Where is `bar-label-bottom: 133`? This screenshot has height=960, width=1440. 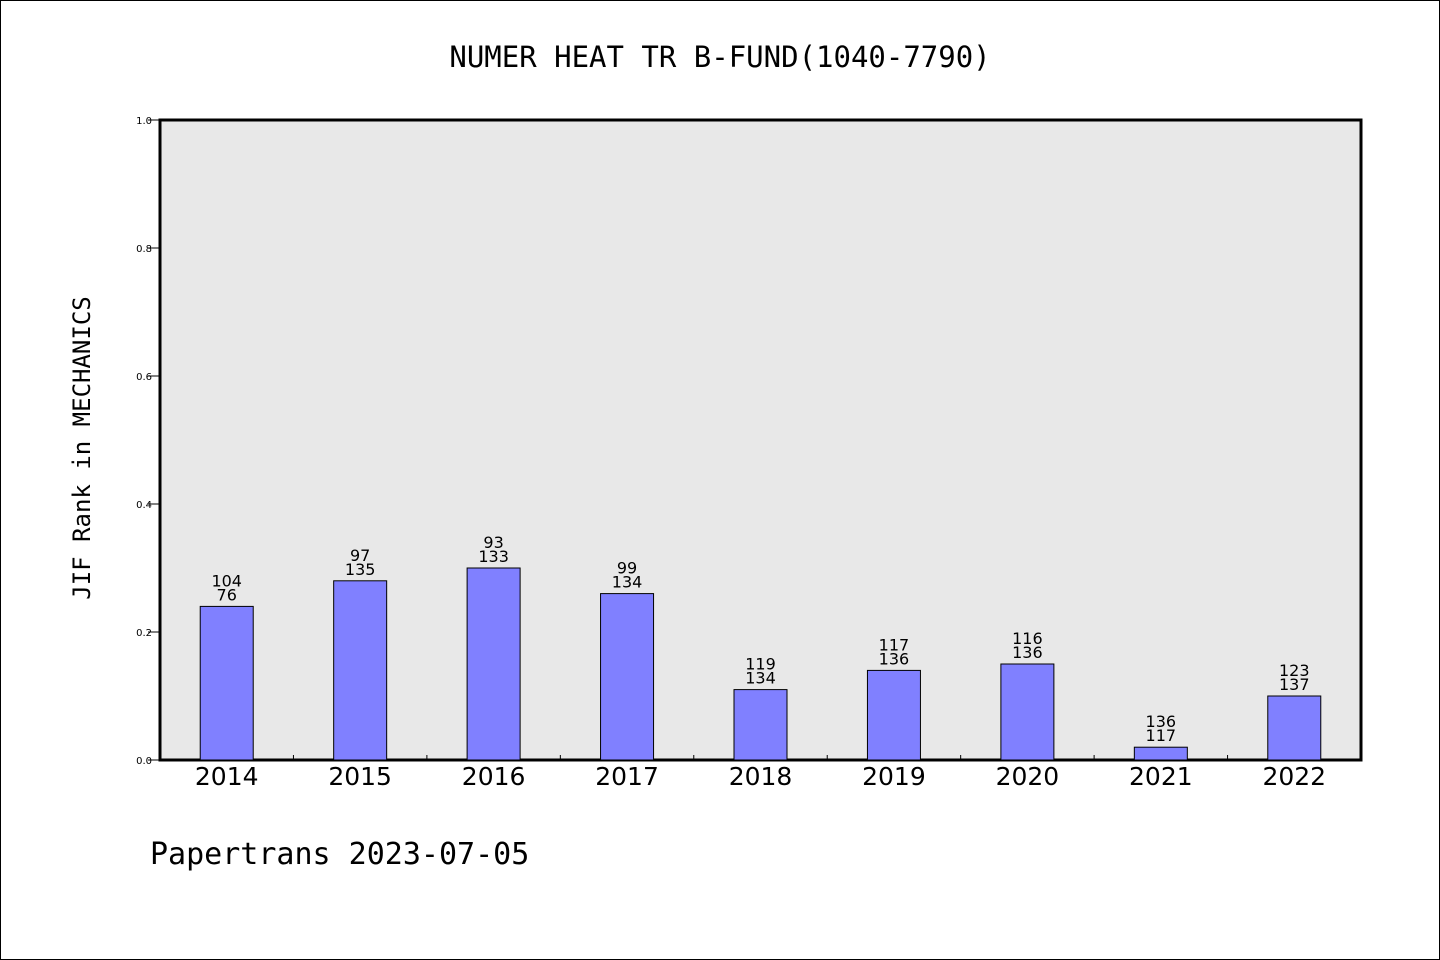
bar-label-bottom: 133 is located at coordinates (493, 556).